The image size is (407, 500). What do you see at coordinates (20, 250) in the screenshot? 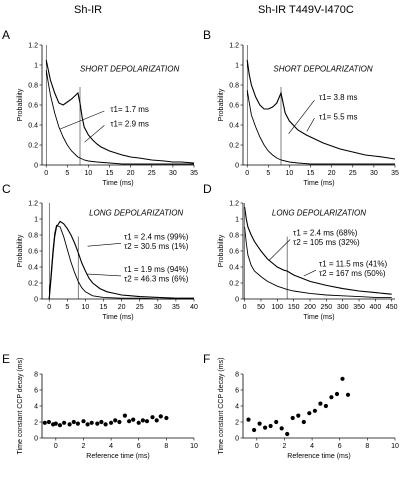
I see `y-axis-label-c: Probability` at bounding box center [20, 250].